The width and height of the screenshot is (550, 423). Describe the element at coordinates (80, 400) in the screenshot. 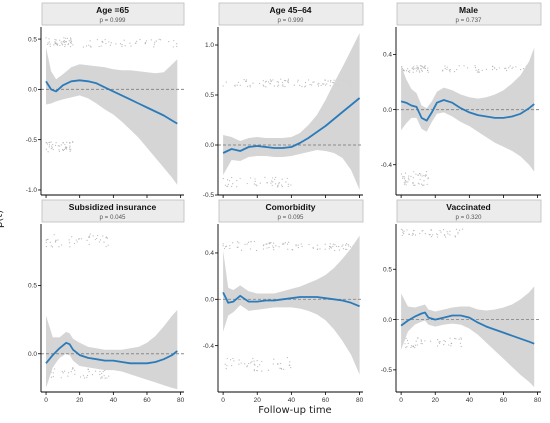

I see `x-tick-label: 20` at that location.